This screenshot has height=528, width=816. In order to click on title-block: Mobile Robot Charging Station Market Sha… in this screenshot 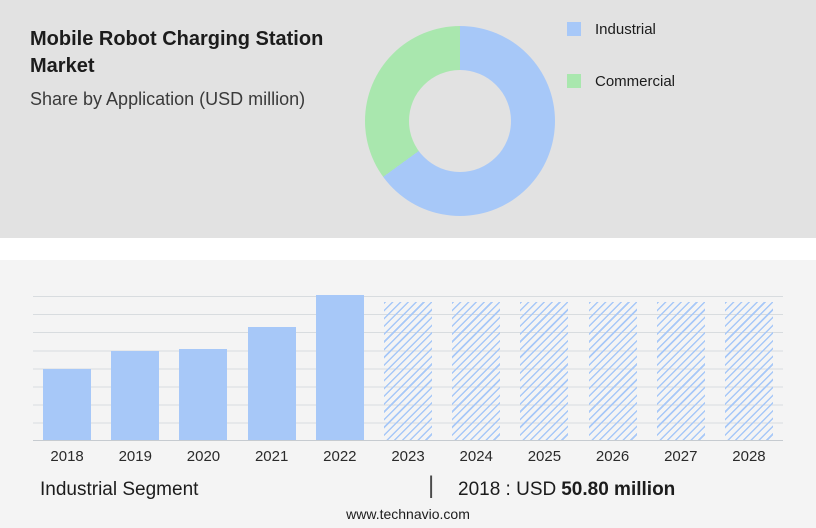, I will do `click(195, 68)`.